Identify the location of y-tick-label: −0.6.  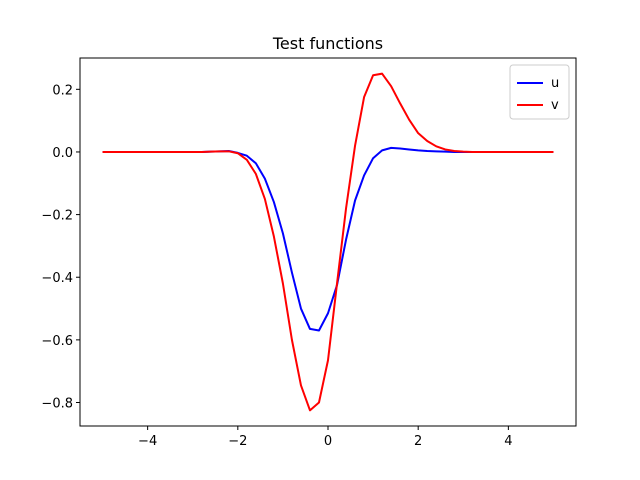
(57, 341).